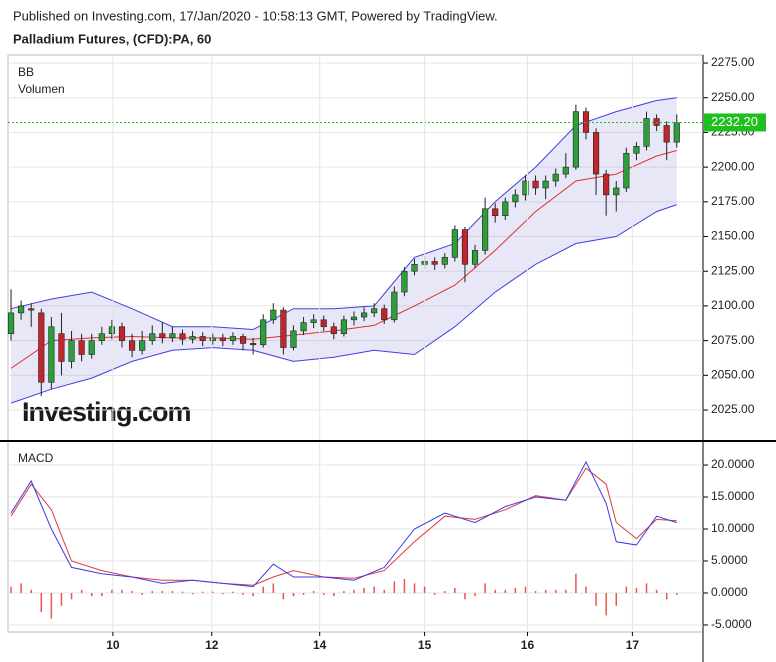  Describe the element at coordinates (733, 62) in the screenshot. I see `y-tick-label: 2275.00` at that location.